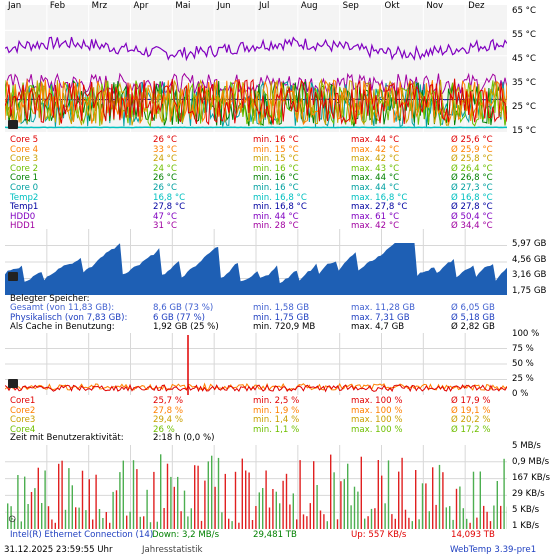 This screenshot has width=550, height=559. What do you see at coordinates (165, 216) in the screenshot?
I see `legend-cur: 47 °C` at bounding box center [165, 216].